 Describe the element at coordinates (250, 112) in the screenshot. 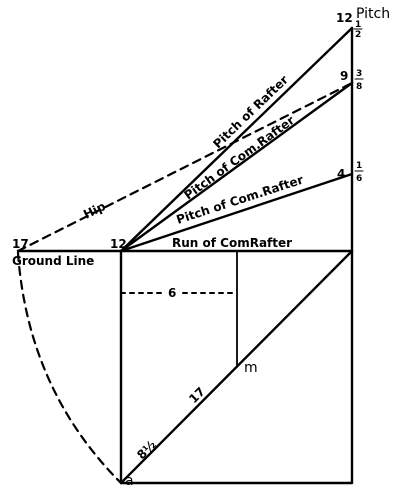

I see `pitch-of-rafter-label: Pitch of Rafter` at that location.